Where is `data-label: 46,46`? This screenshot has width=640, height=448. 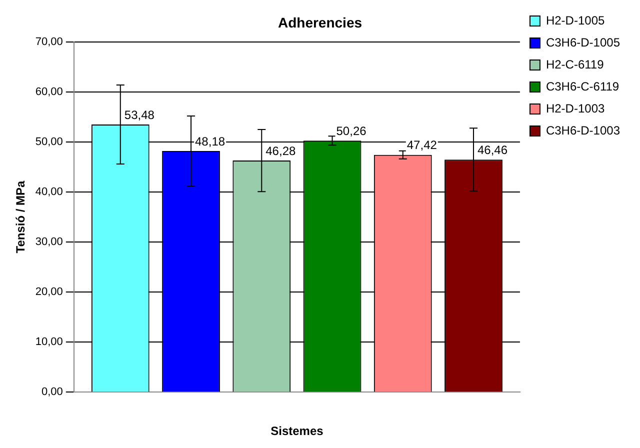
data-label: 46,46 is located at coordinates (493, 149).